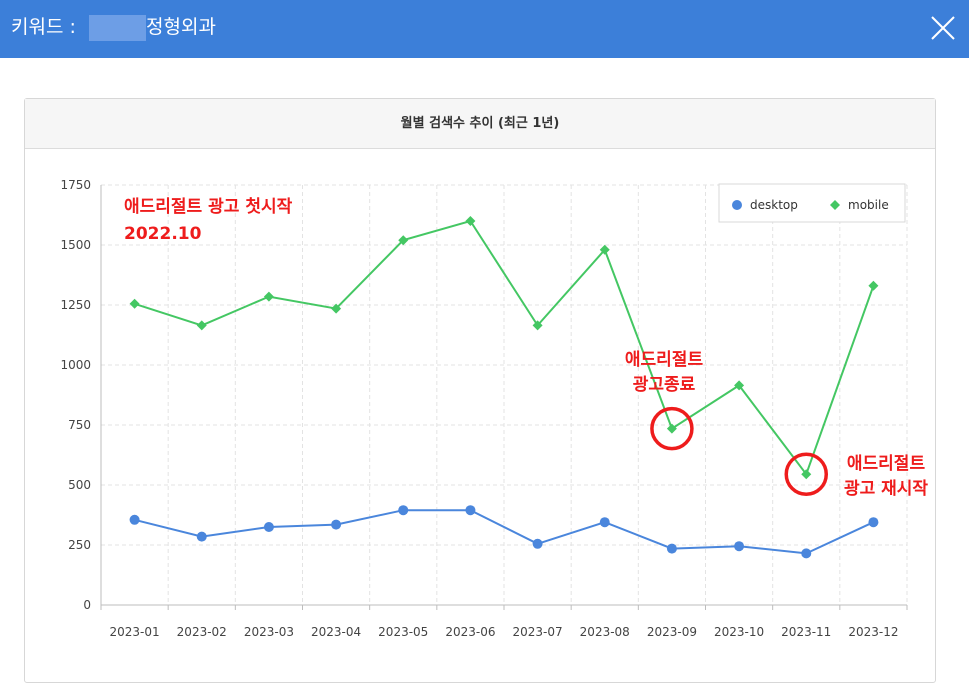 The height and width of the screenshot is (693, 969). Describe the element at coordinates (202, 632) in the screenshot. I see `x-tick-label: 2023-02` at that location.